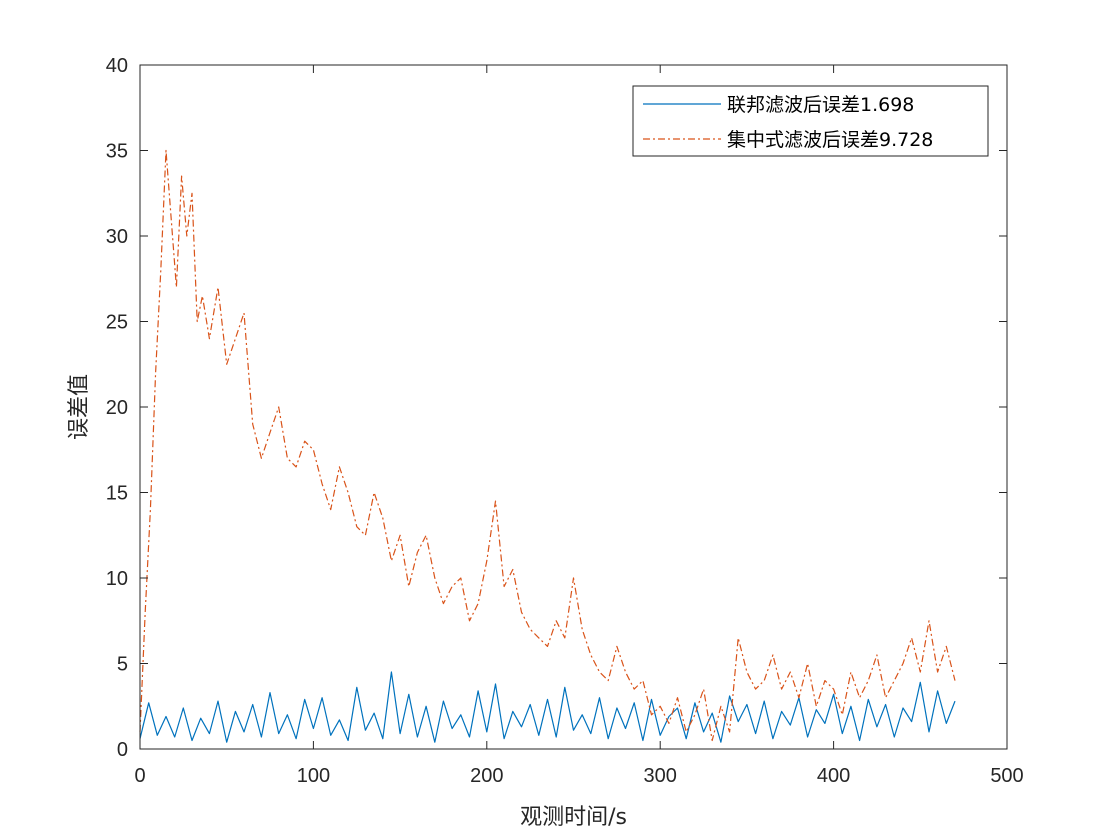 The width and height of the screenshot is (1112, 835). Describe the element at coordinates (117, 323) in the screenshot. I see `y-tick-label: 25` at that location.